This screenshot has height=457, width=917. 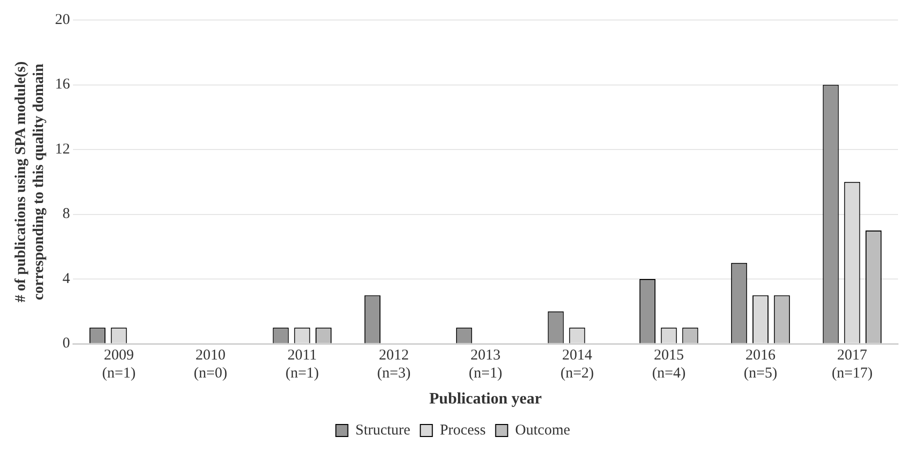 What do you see at coordinates (211, 365) in the screenshot?
I see `x-tick-label: 2010 (n=0)` at bounding box center [211, 365].